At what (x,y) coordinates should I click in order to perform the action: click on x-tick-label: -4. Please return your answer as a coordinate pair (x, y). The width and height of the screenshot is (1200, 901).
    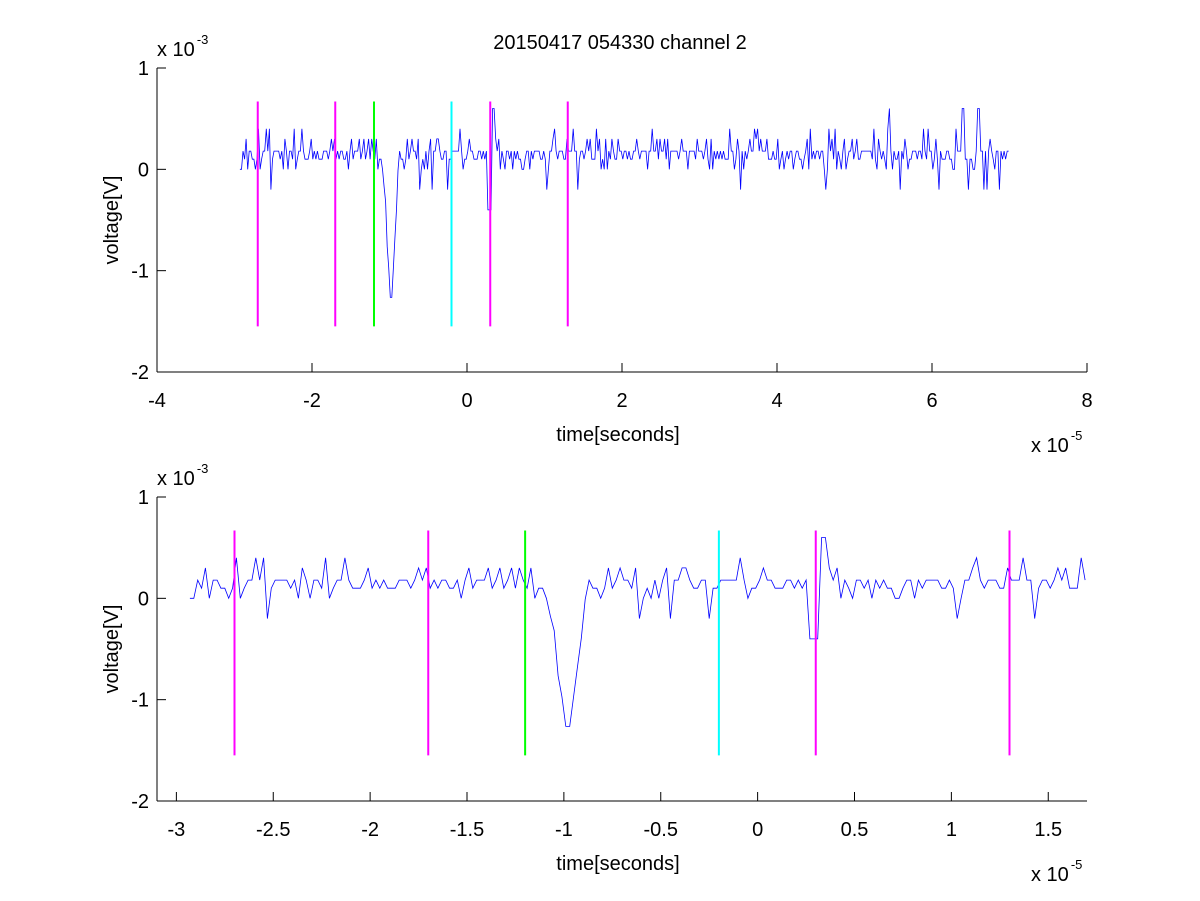
    Looking at the image, I should click on (157, 401).